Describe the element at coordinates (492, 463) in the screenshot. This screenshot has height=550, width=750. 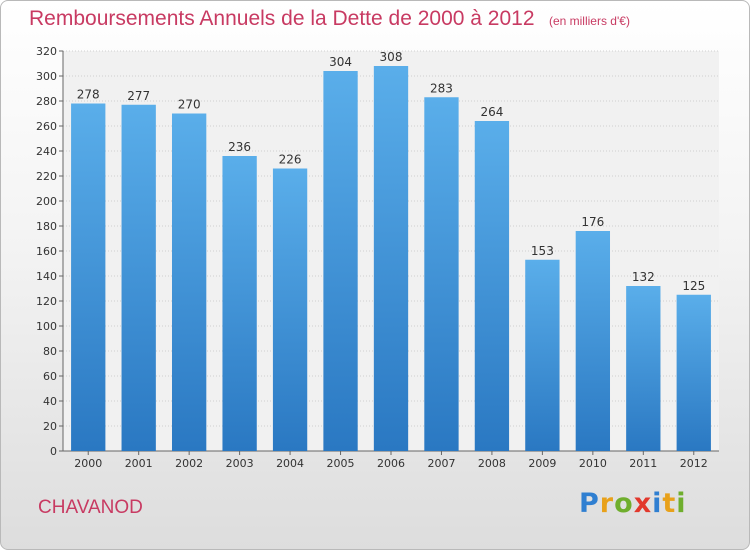
I see `x-tick-label: 2008` at that location.